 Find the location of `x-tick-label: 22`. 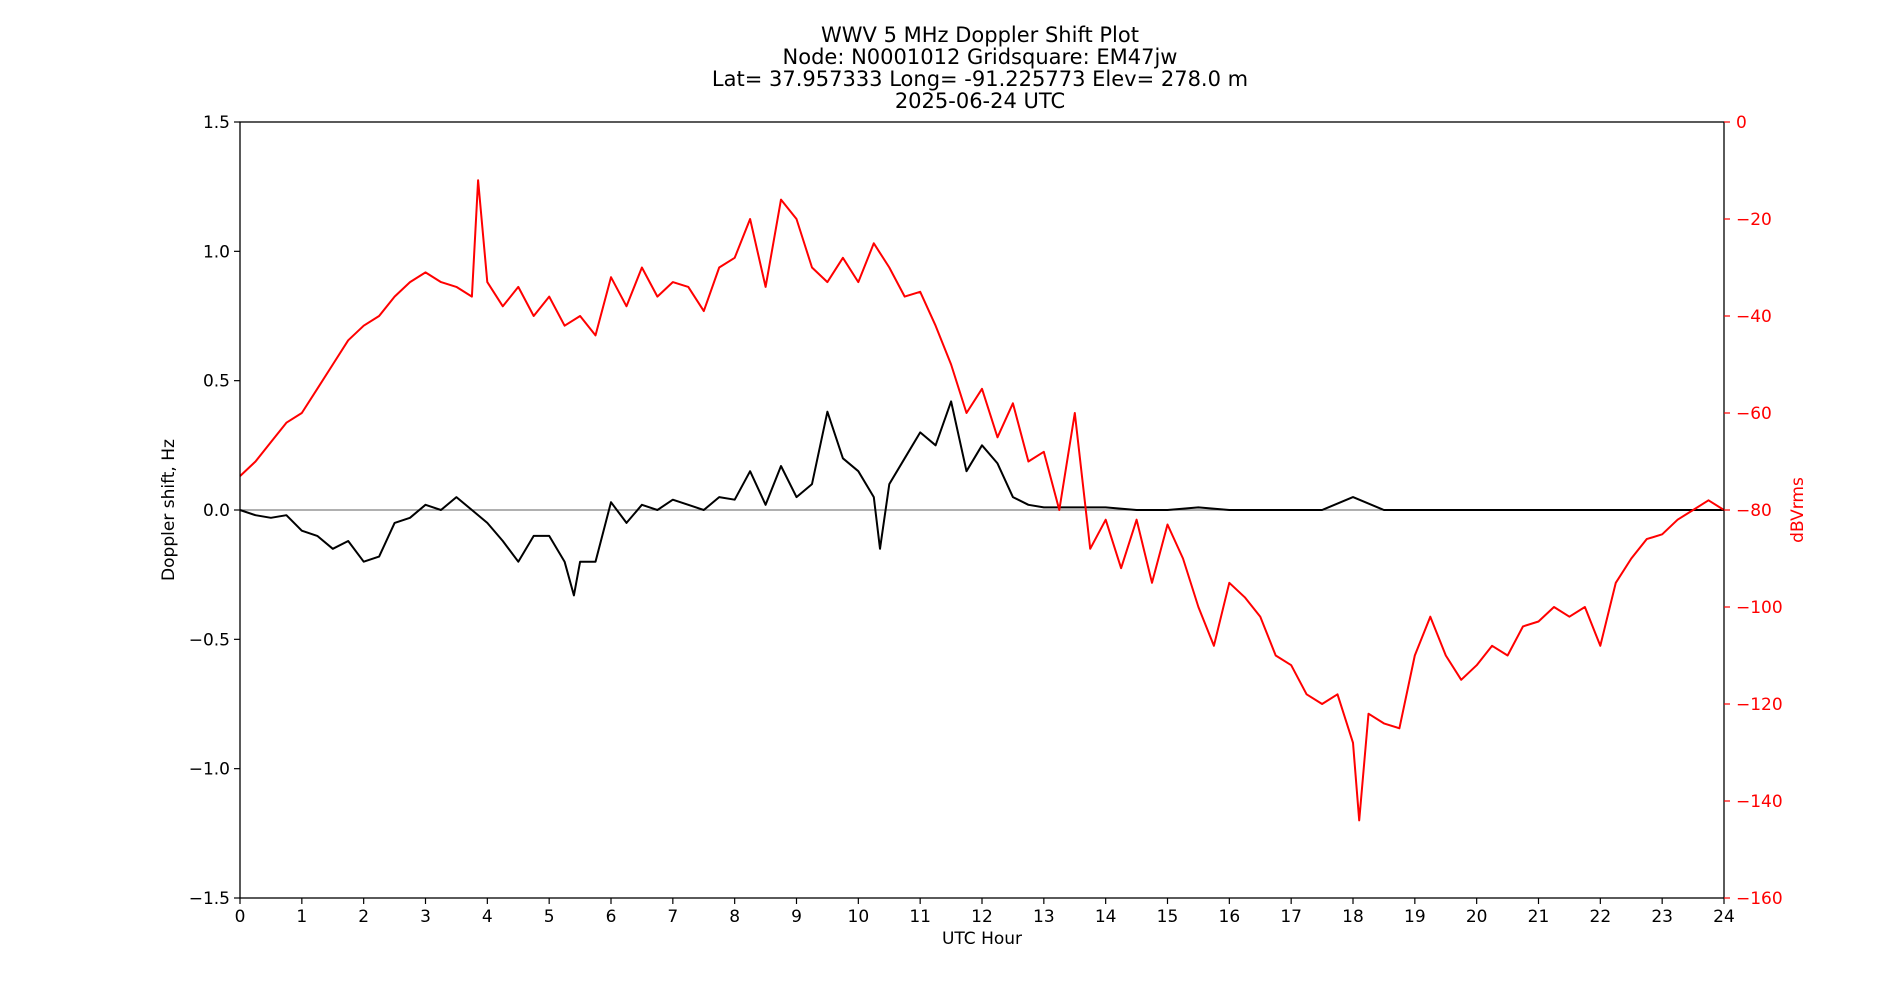

x-tick-label: 22 is located at coordinates (1601, 917).